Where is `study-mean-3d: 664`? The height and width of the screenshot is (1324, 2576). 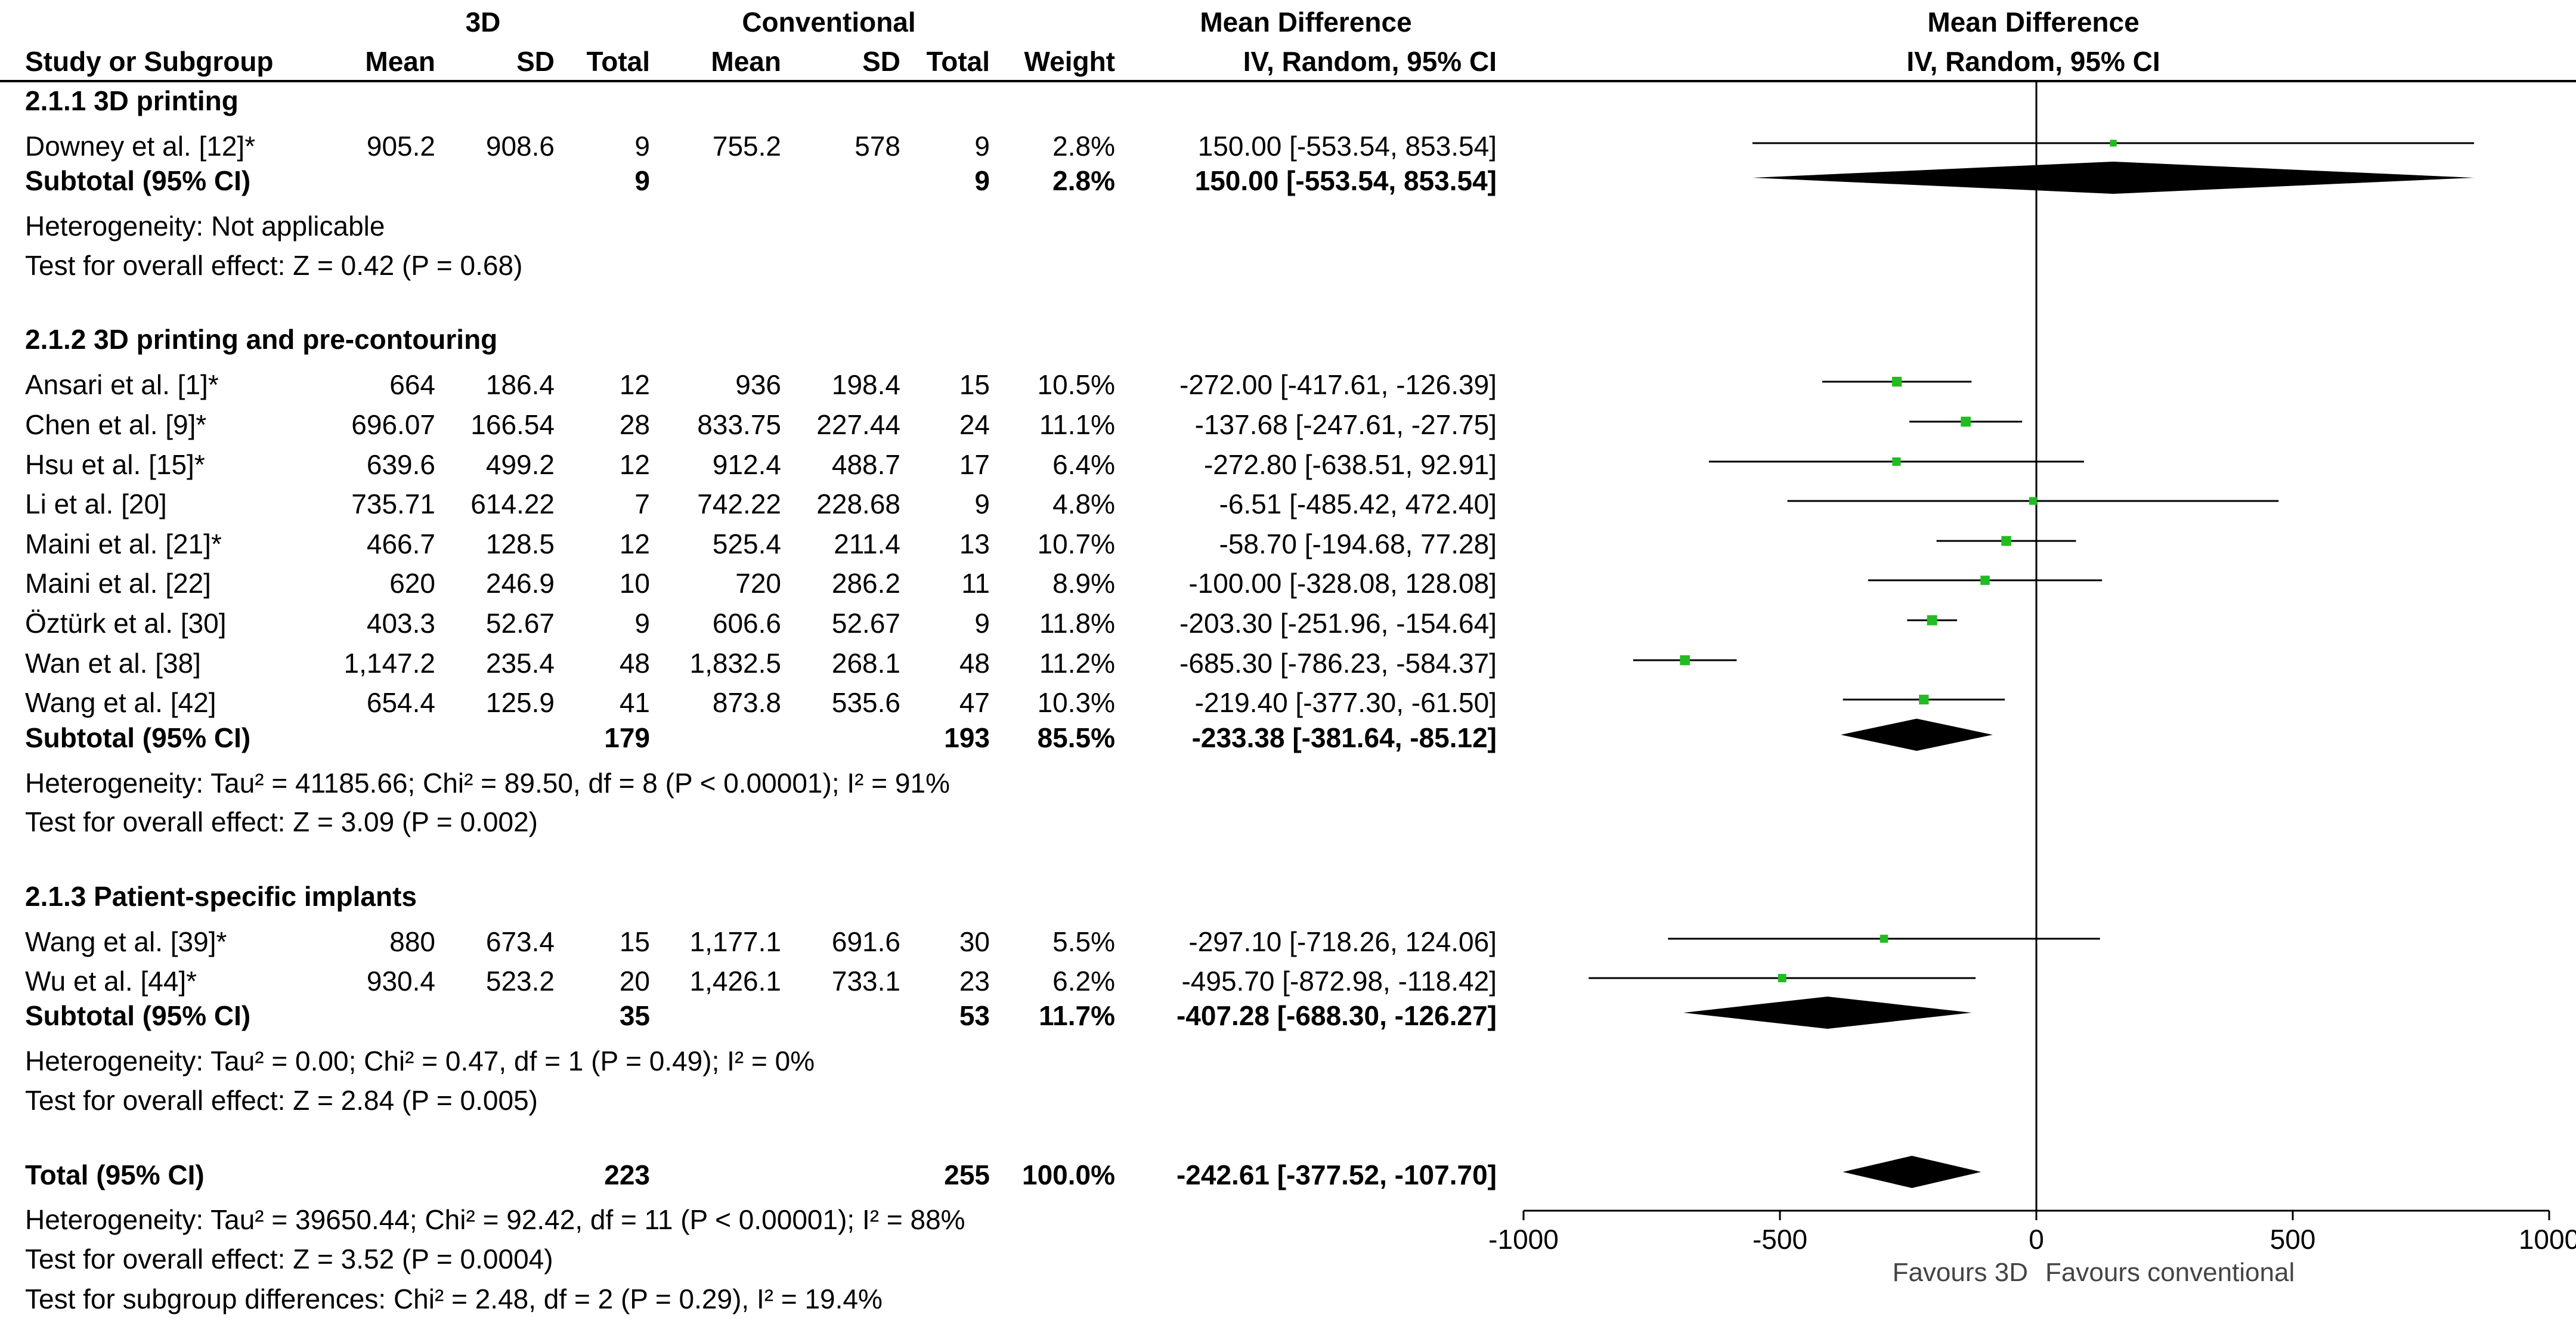 study-mean-3d: 664 is located at coordinates (412, 384).